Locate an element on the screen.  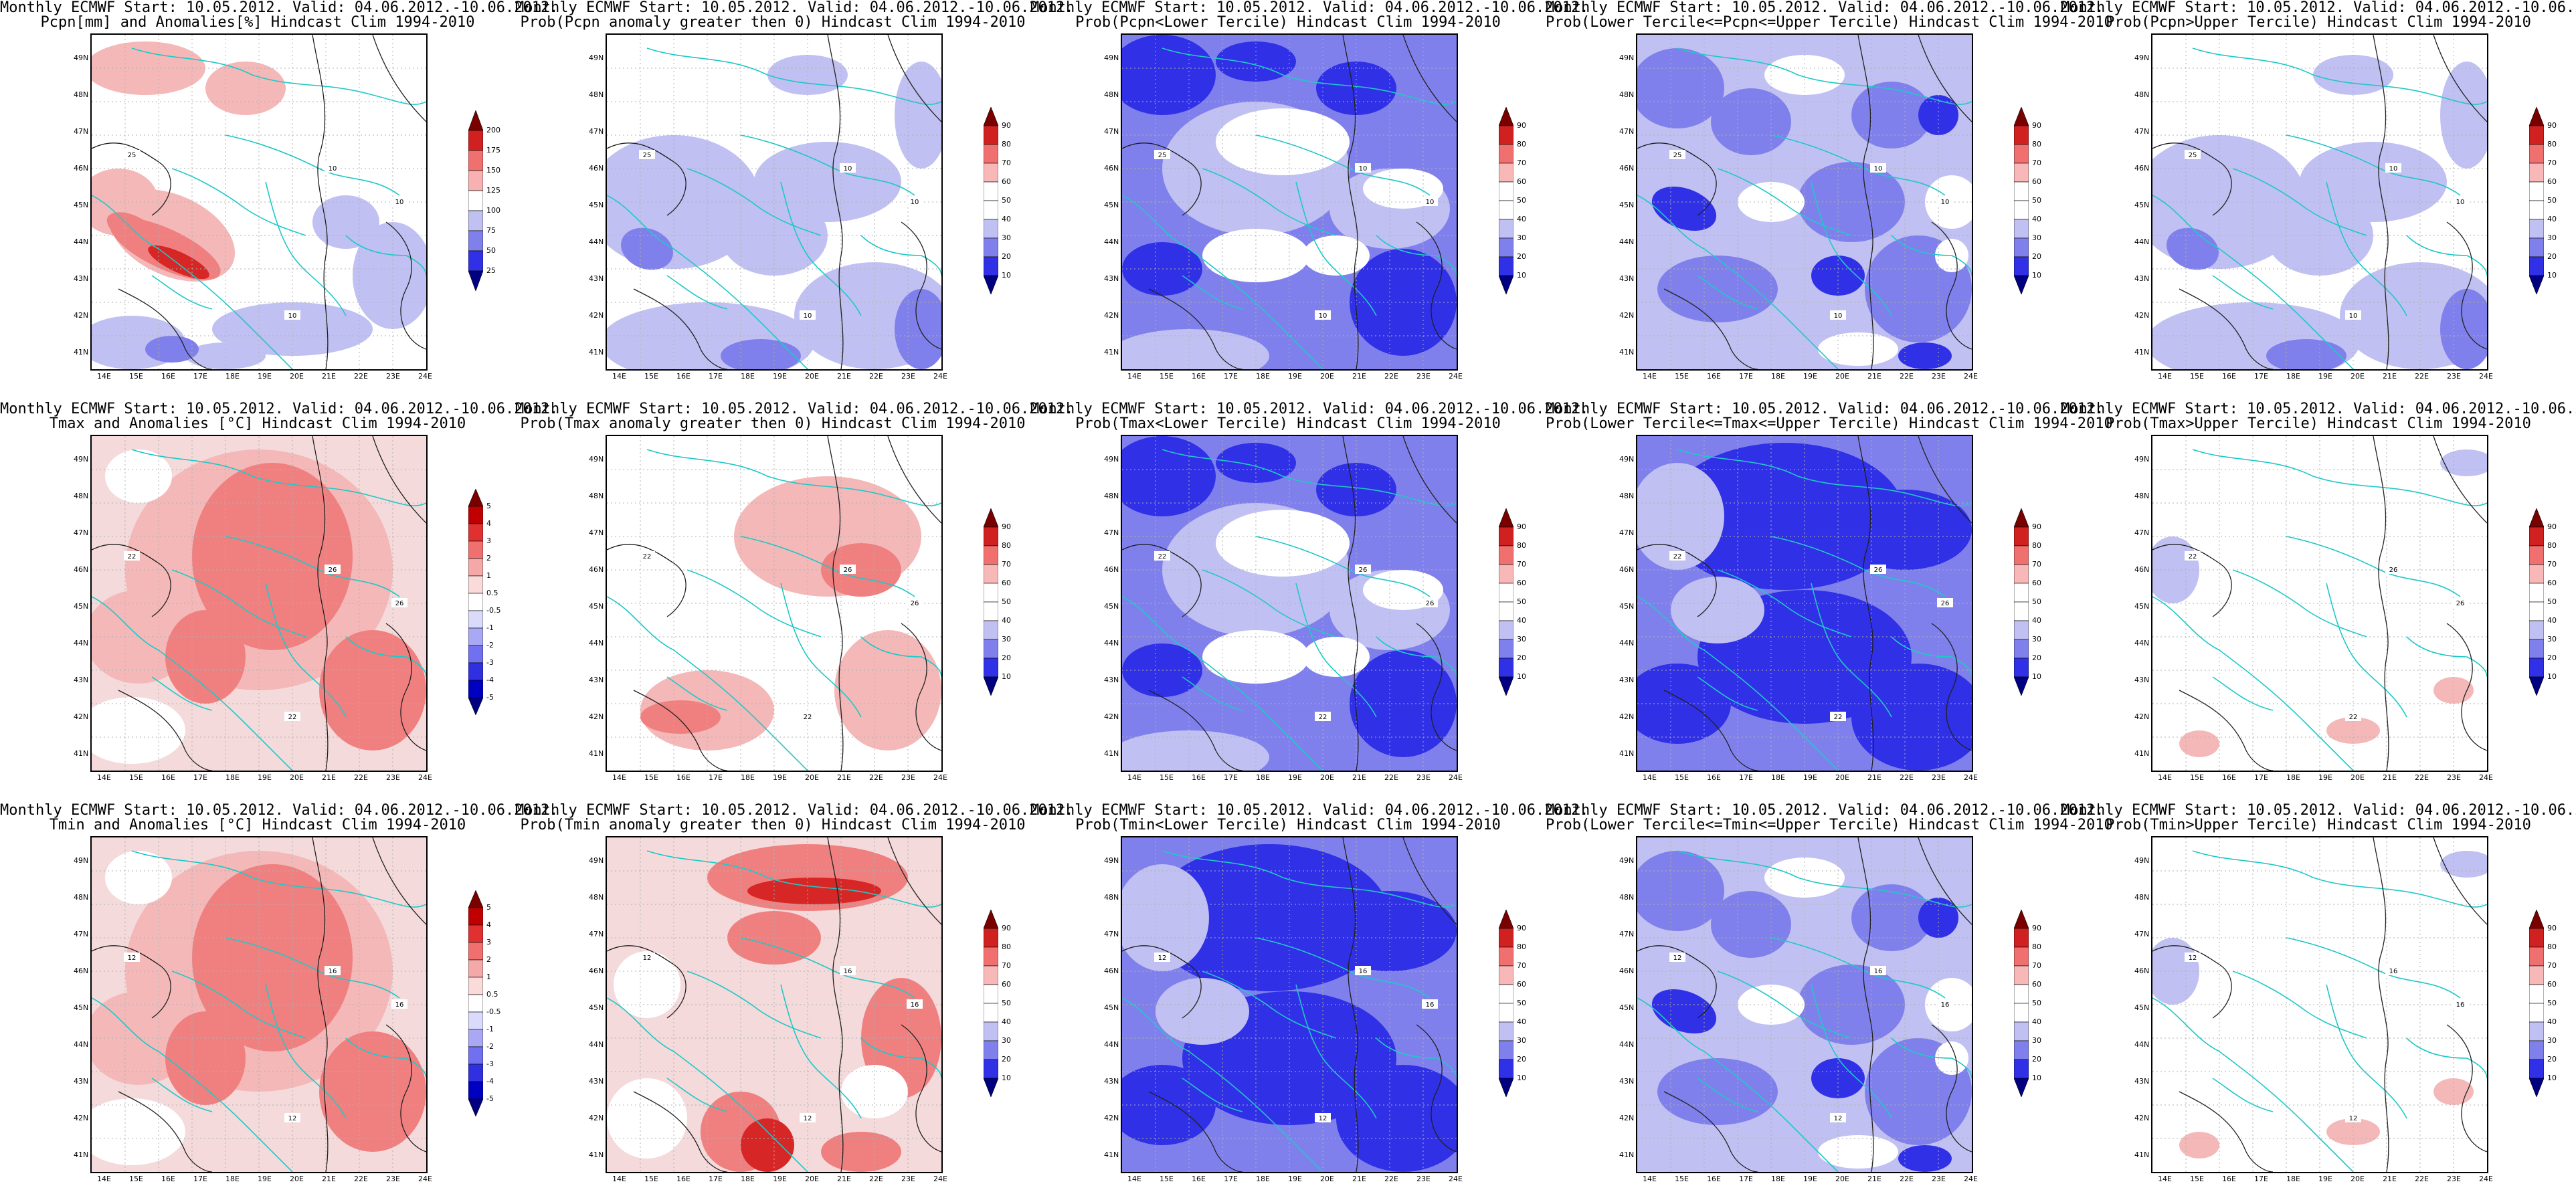
colorbar-tick-label: 20 is located at coordinates (1007, 1059).